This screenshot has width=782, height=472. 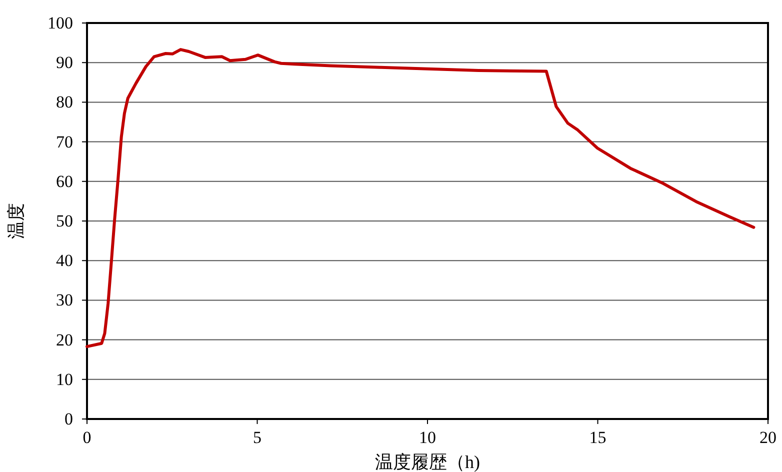 I want to click on y-tick-label: 60, so click(x=64, y=181).